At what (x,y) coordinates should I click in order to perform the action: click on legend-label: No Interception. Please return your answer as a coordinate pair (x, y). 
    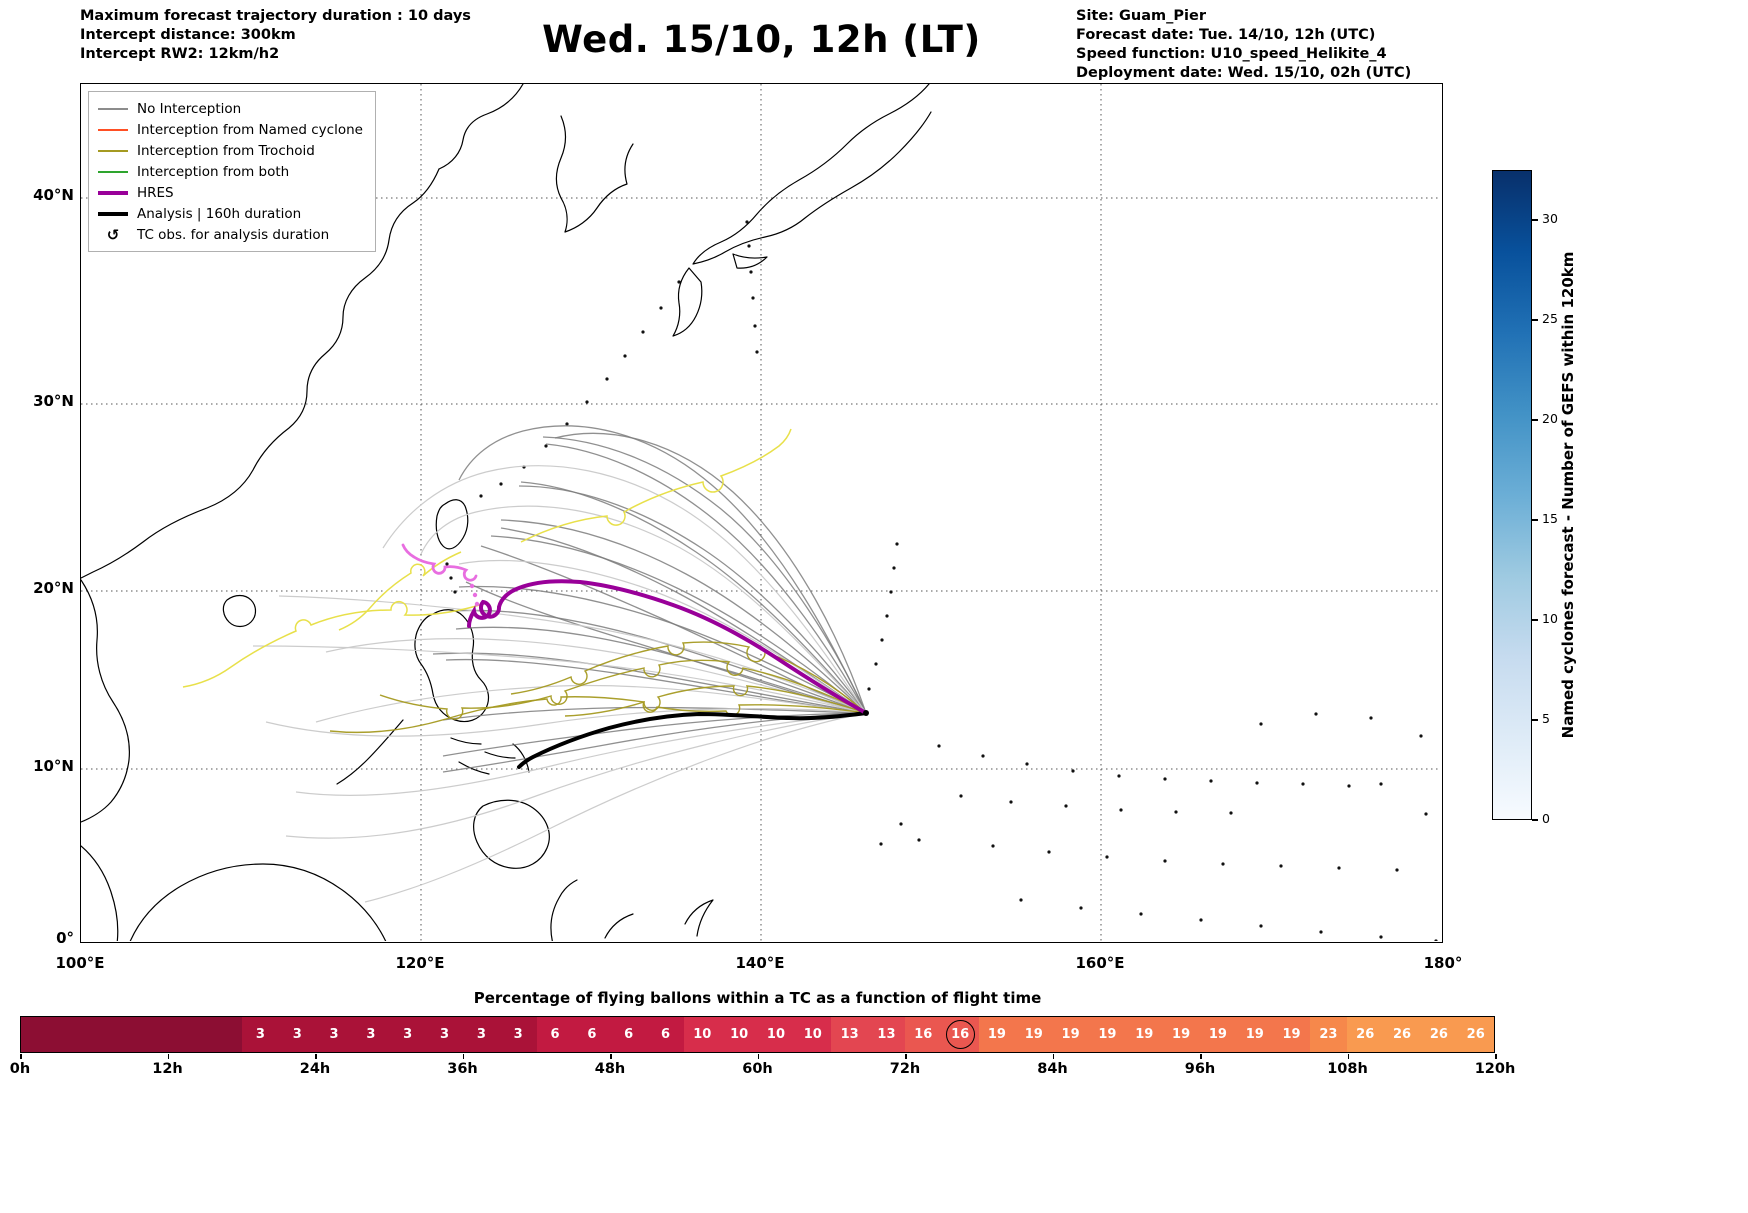
    Looking at the image, I should click on (189, 108).